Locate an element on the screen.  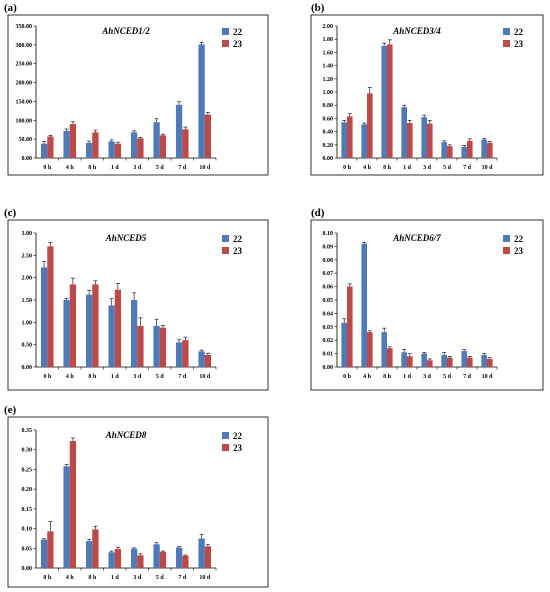
y-tick-label: 1.00 is located at coordinates (27, 323).